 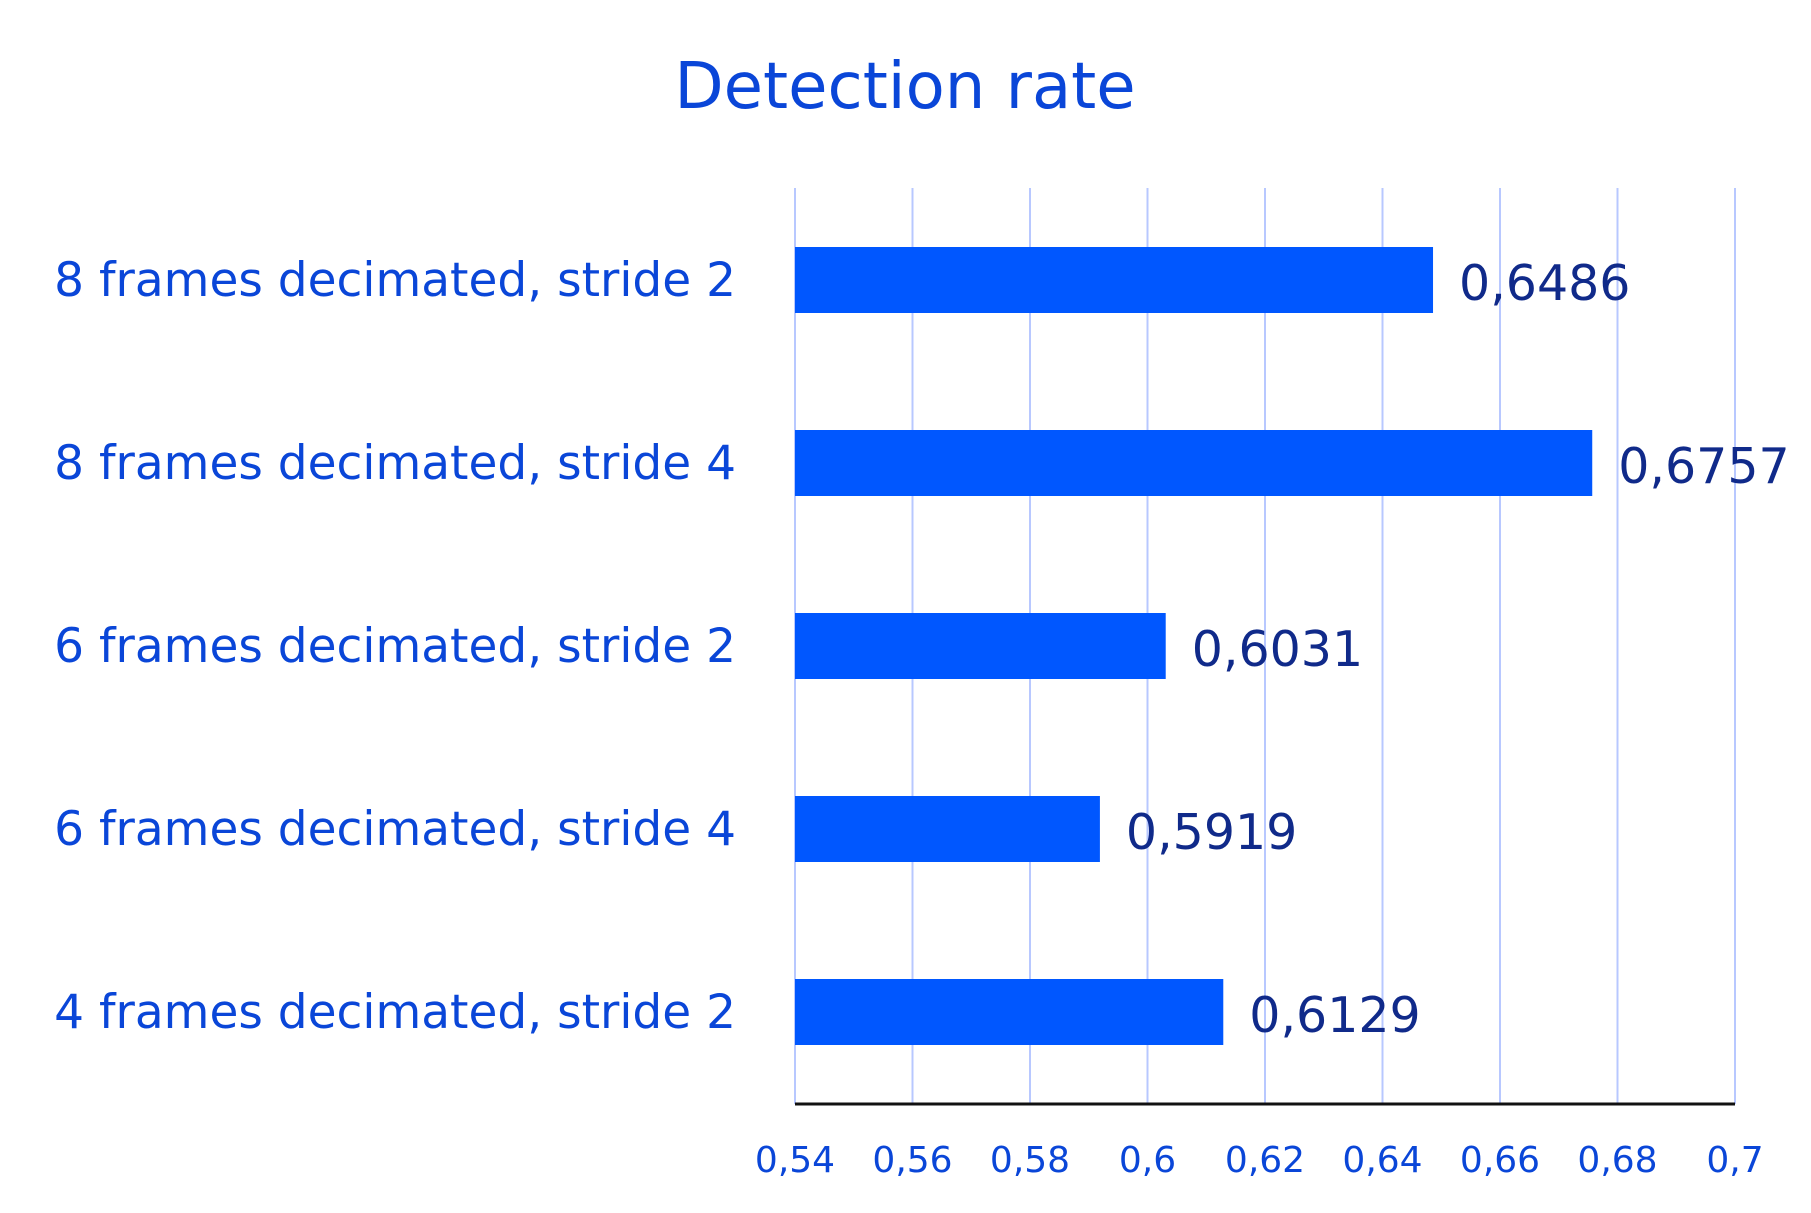 What do you see at coordinates (1030, 1160) in the screenshot?
I see `x-tick-label: 0,58` at bounding box center [1030, 1160].